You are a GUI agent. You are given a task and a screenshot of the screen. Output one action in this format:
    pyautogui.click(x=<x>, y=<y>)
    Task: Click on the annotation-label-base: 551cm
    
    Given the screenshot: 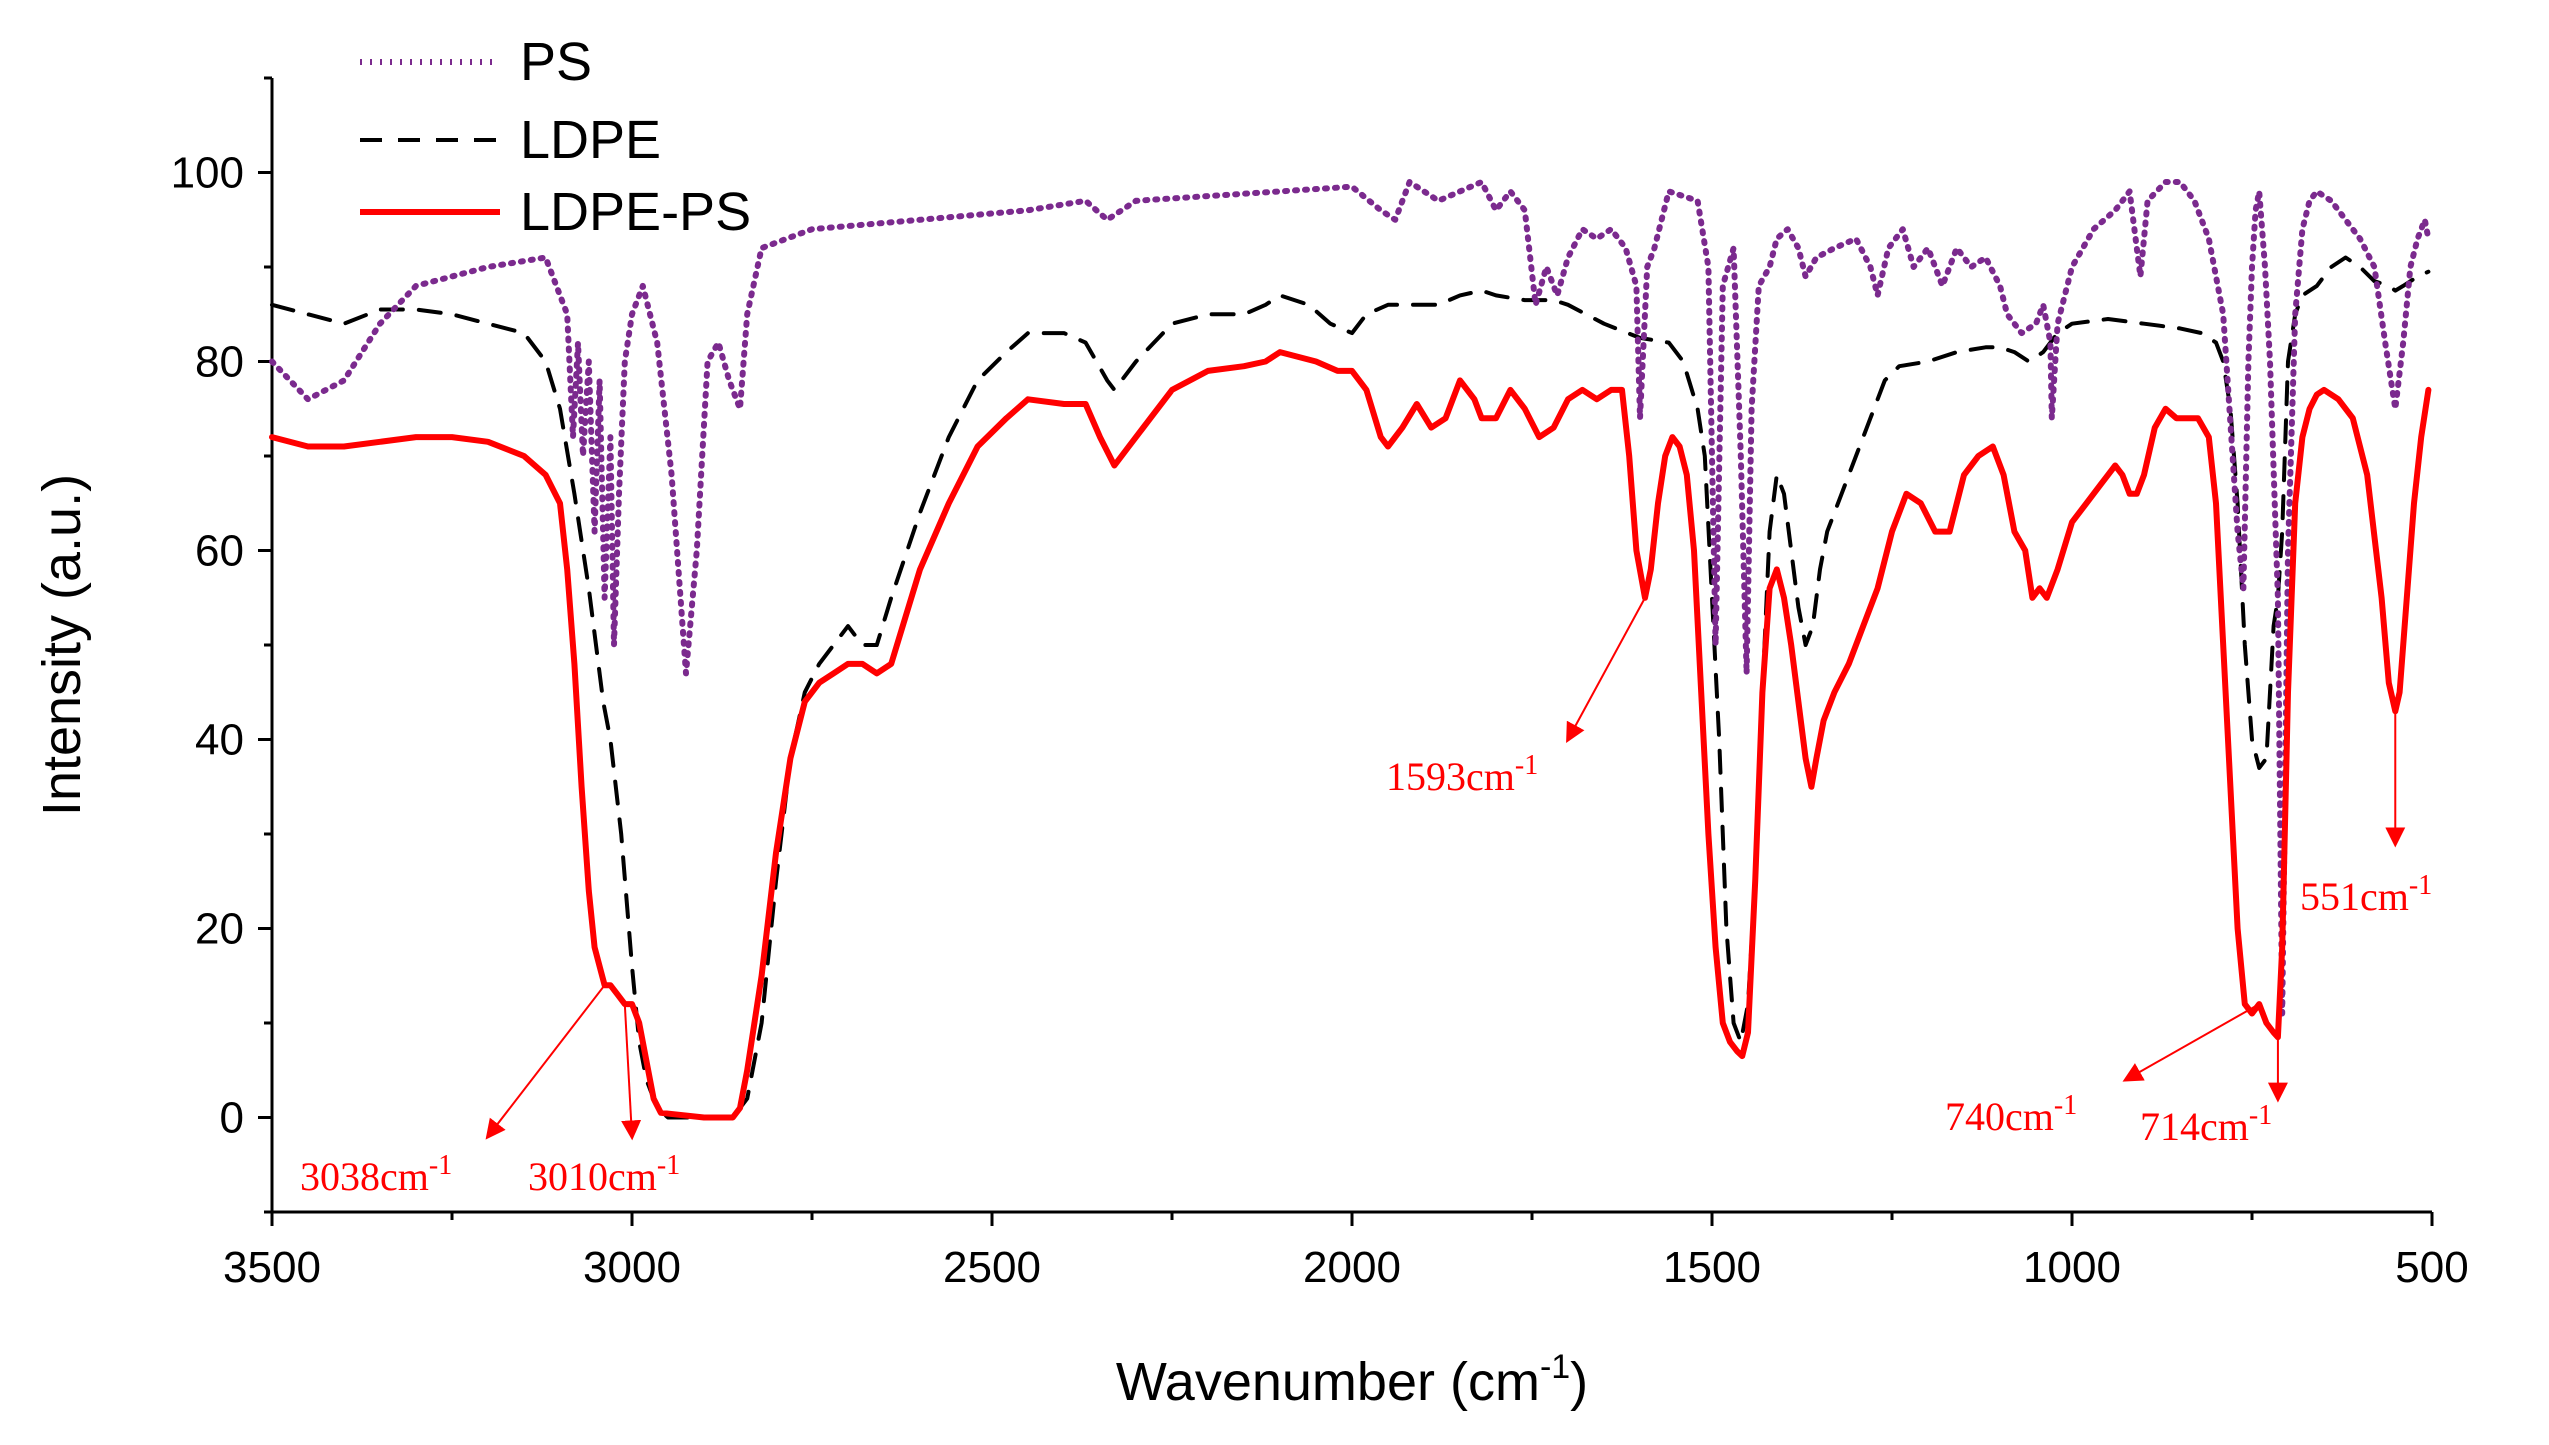 What is the action you would take?
    pyautogui.click(x=2354, y=896)
    